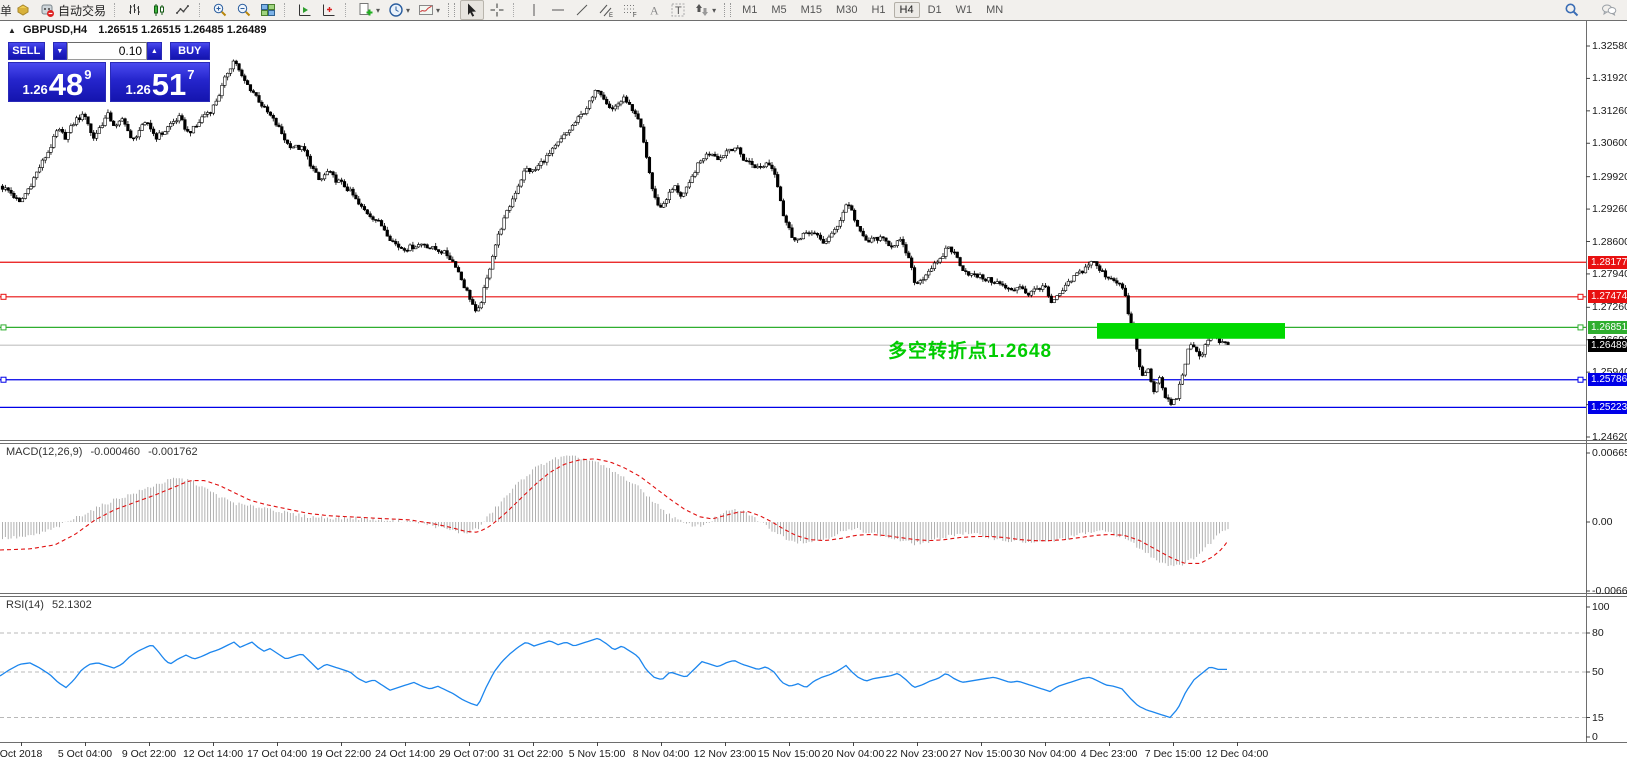 This screenshot has height=764, width=1627. What do you see at coordinates (369, 10) in the screenshot?
I see `new-template-button: ▾` at bounding box center [369, 10].